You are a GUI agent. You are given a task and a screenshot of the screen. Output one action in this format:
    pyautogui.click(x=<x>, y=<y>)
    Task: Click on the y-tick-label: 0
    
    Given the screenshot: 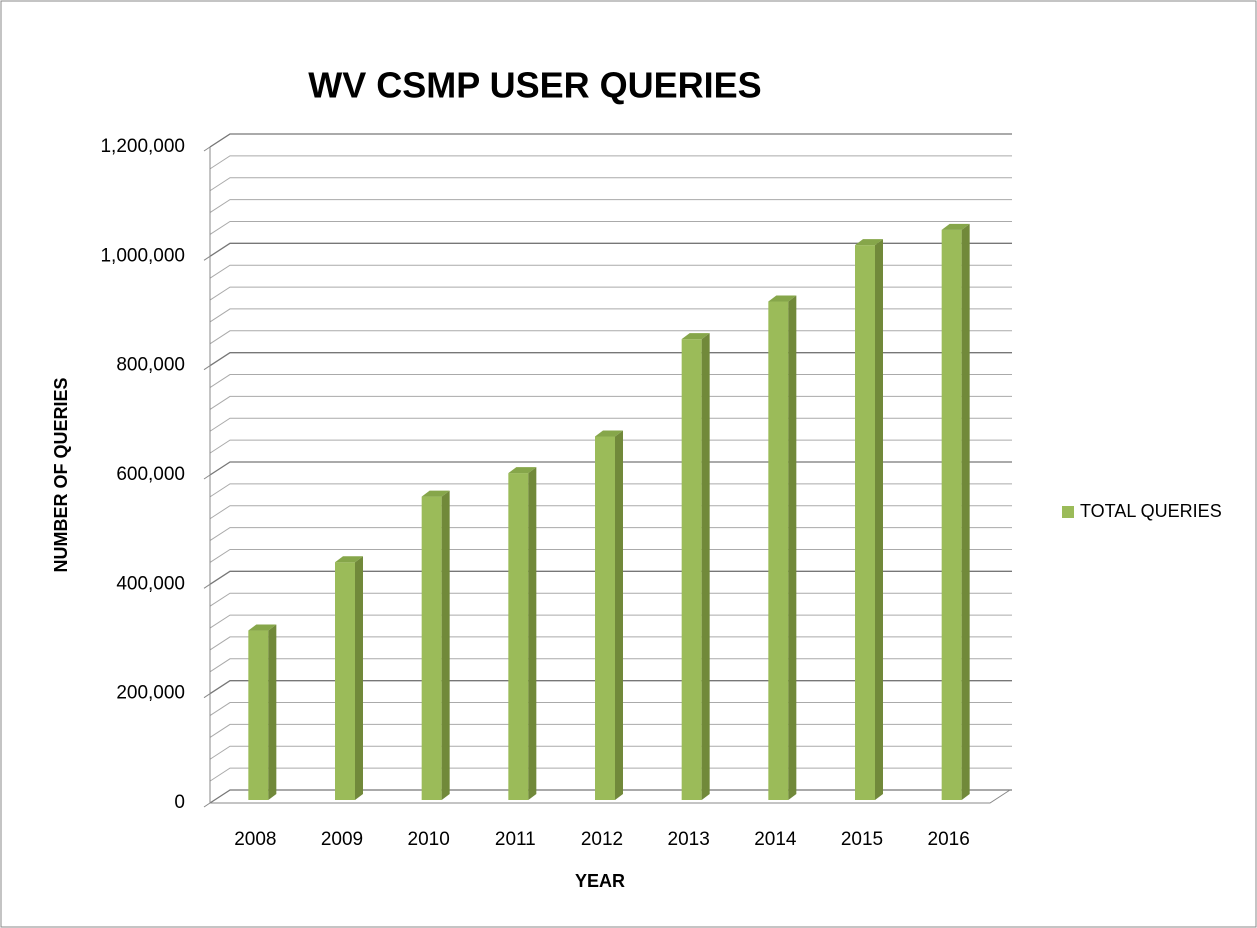 What is the action you would take?
    pyautogui.click(x=179, y=802)
    